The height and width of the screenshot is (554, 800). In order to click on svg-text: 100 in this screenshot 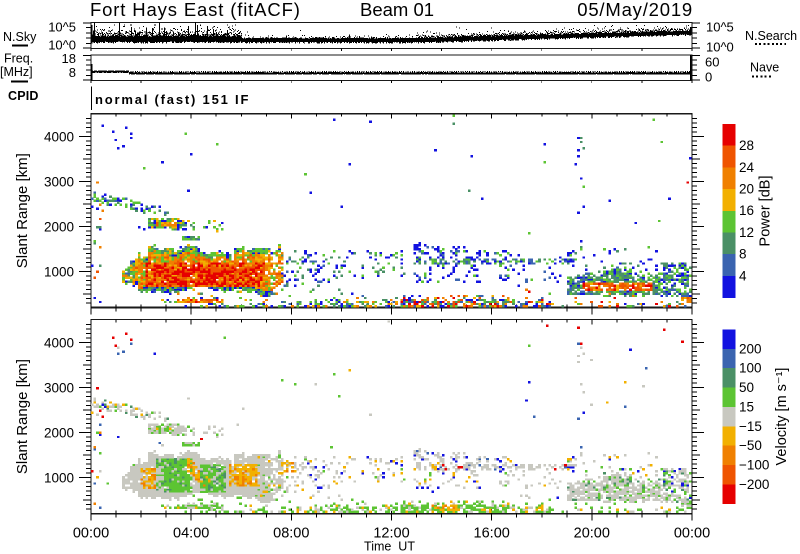, I will do `click(750, 368)`.